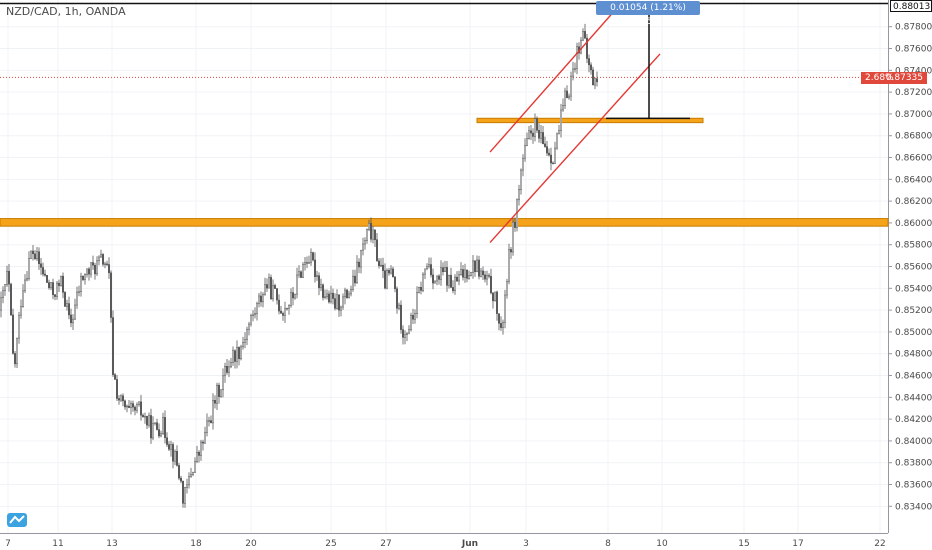 The image size is (932, 550). I want to click on y-tick-label: 0.87400, so click(913, 71).